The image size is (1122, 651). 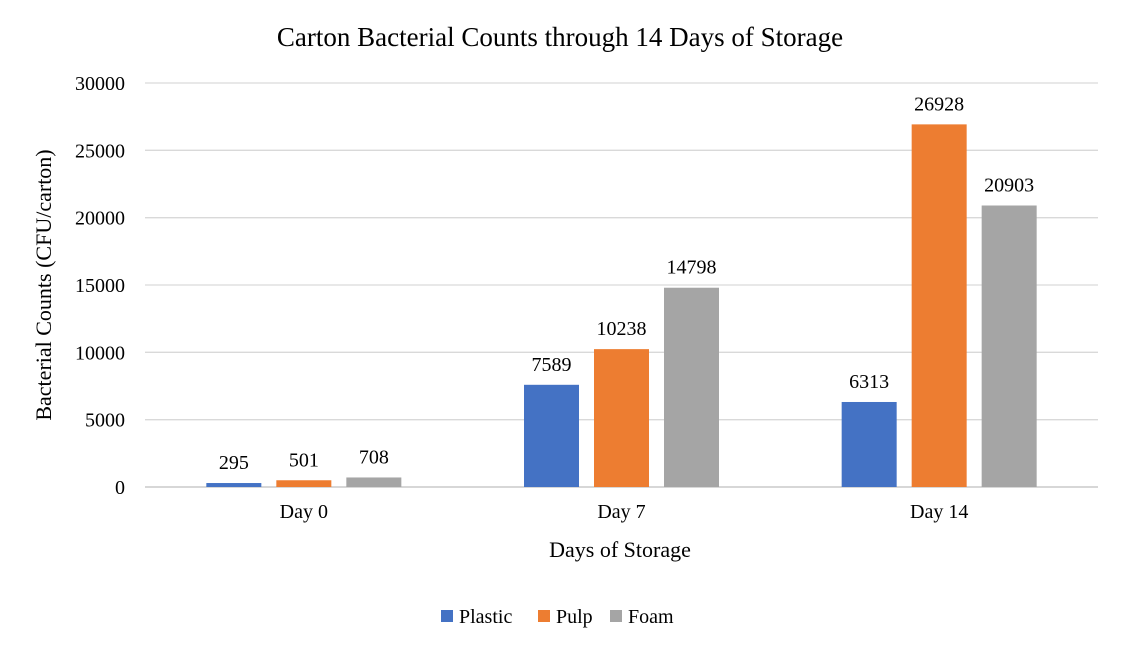 I want to click on y-axis-ticks: 0 5000 10000 15000 20000 25000 30000, so click(x=100, y=286).